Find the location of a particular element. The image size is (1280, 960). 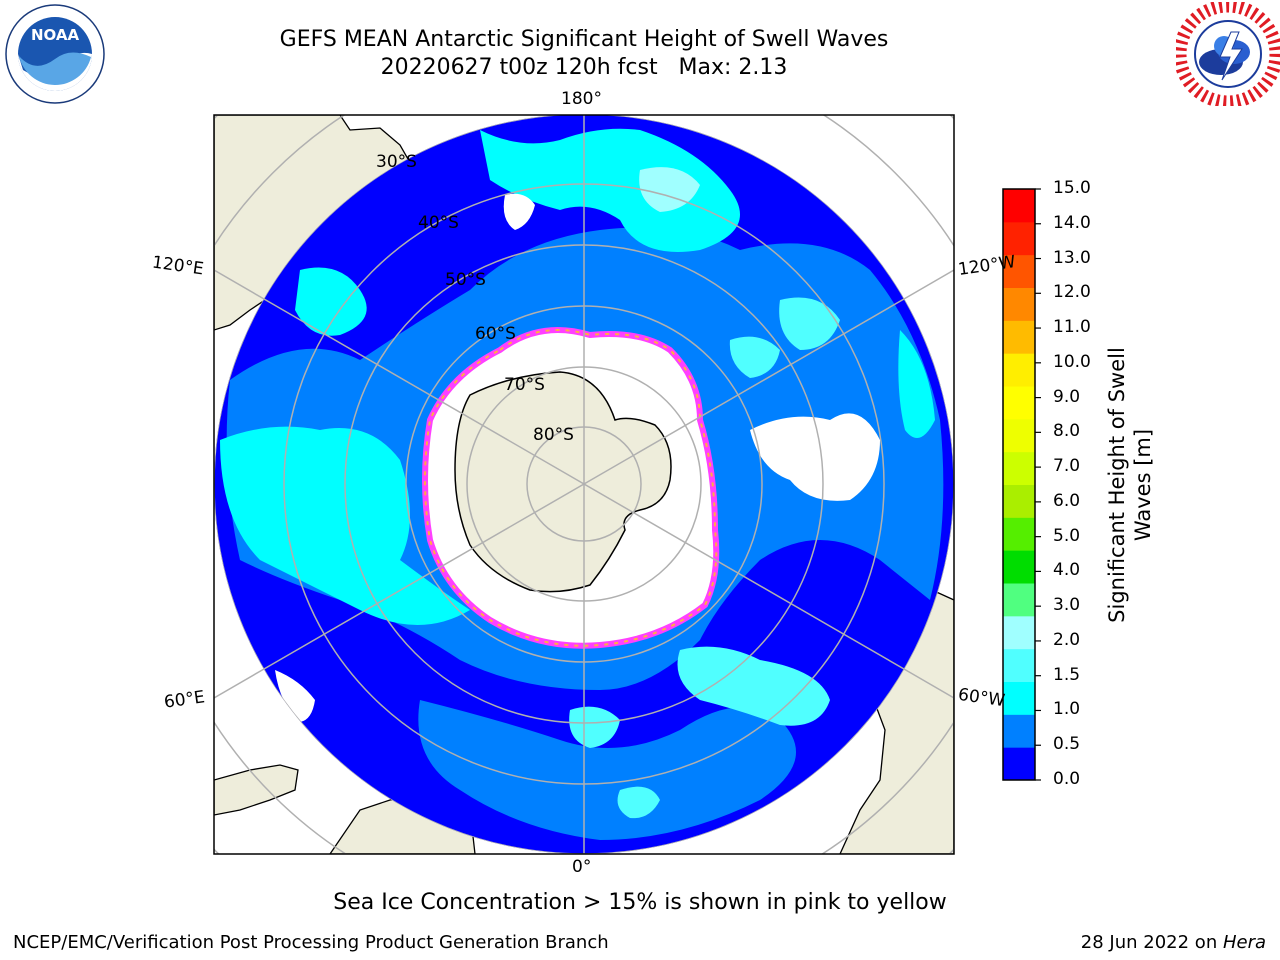

colorbar-tick-label: 2.0 is located at coordinates (1067, 639).